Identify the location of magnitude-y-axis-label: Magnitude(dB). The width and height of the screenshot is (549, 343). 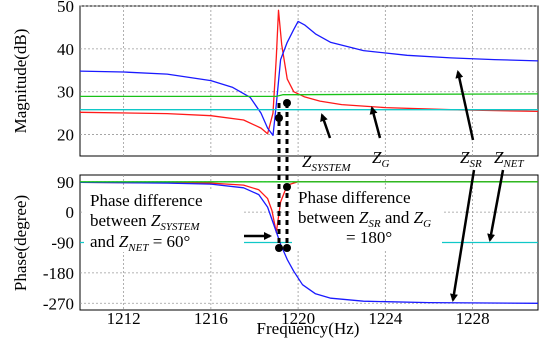
(20, 81).